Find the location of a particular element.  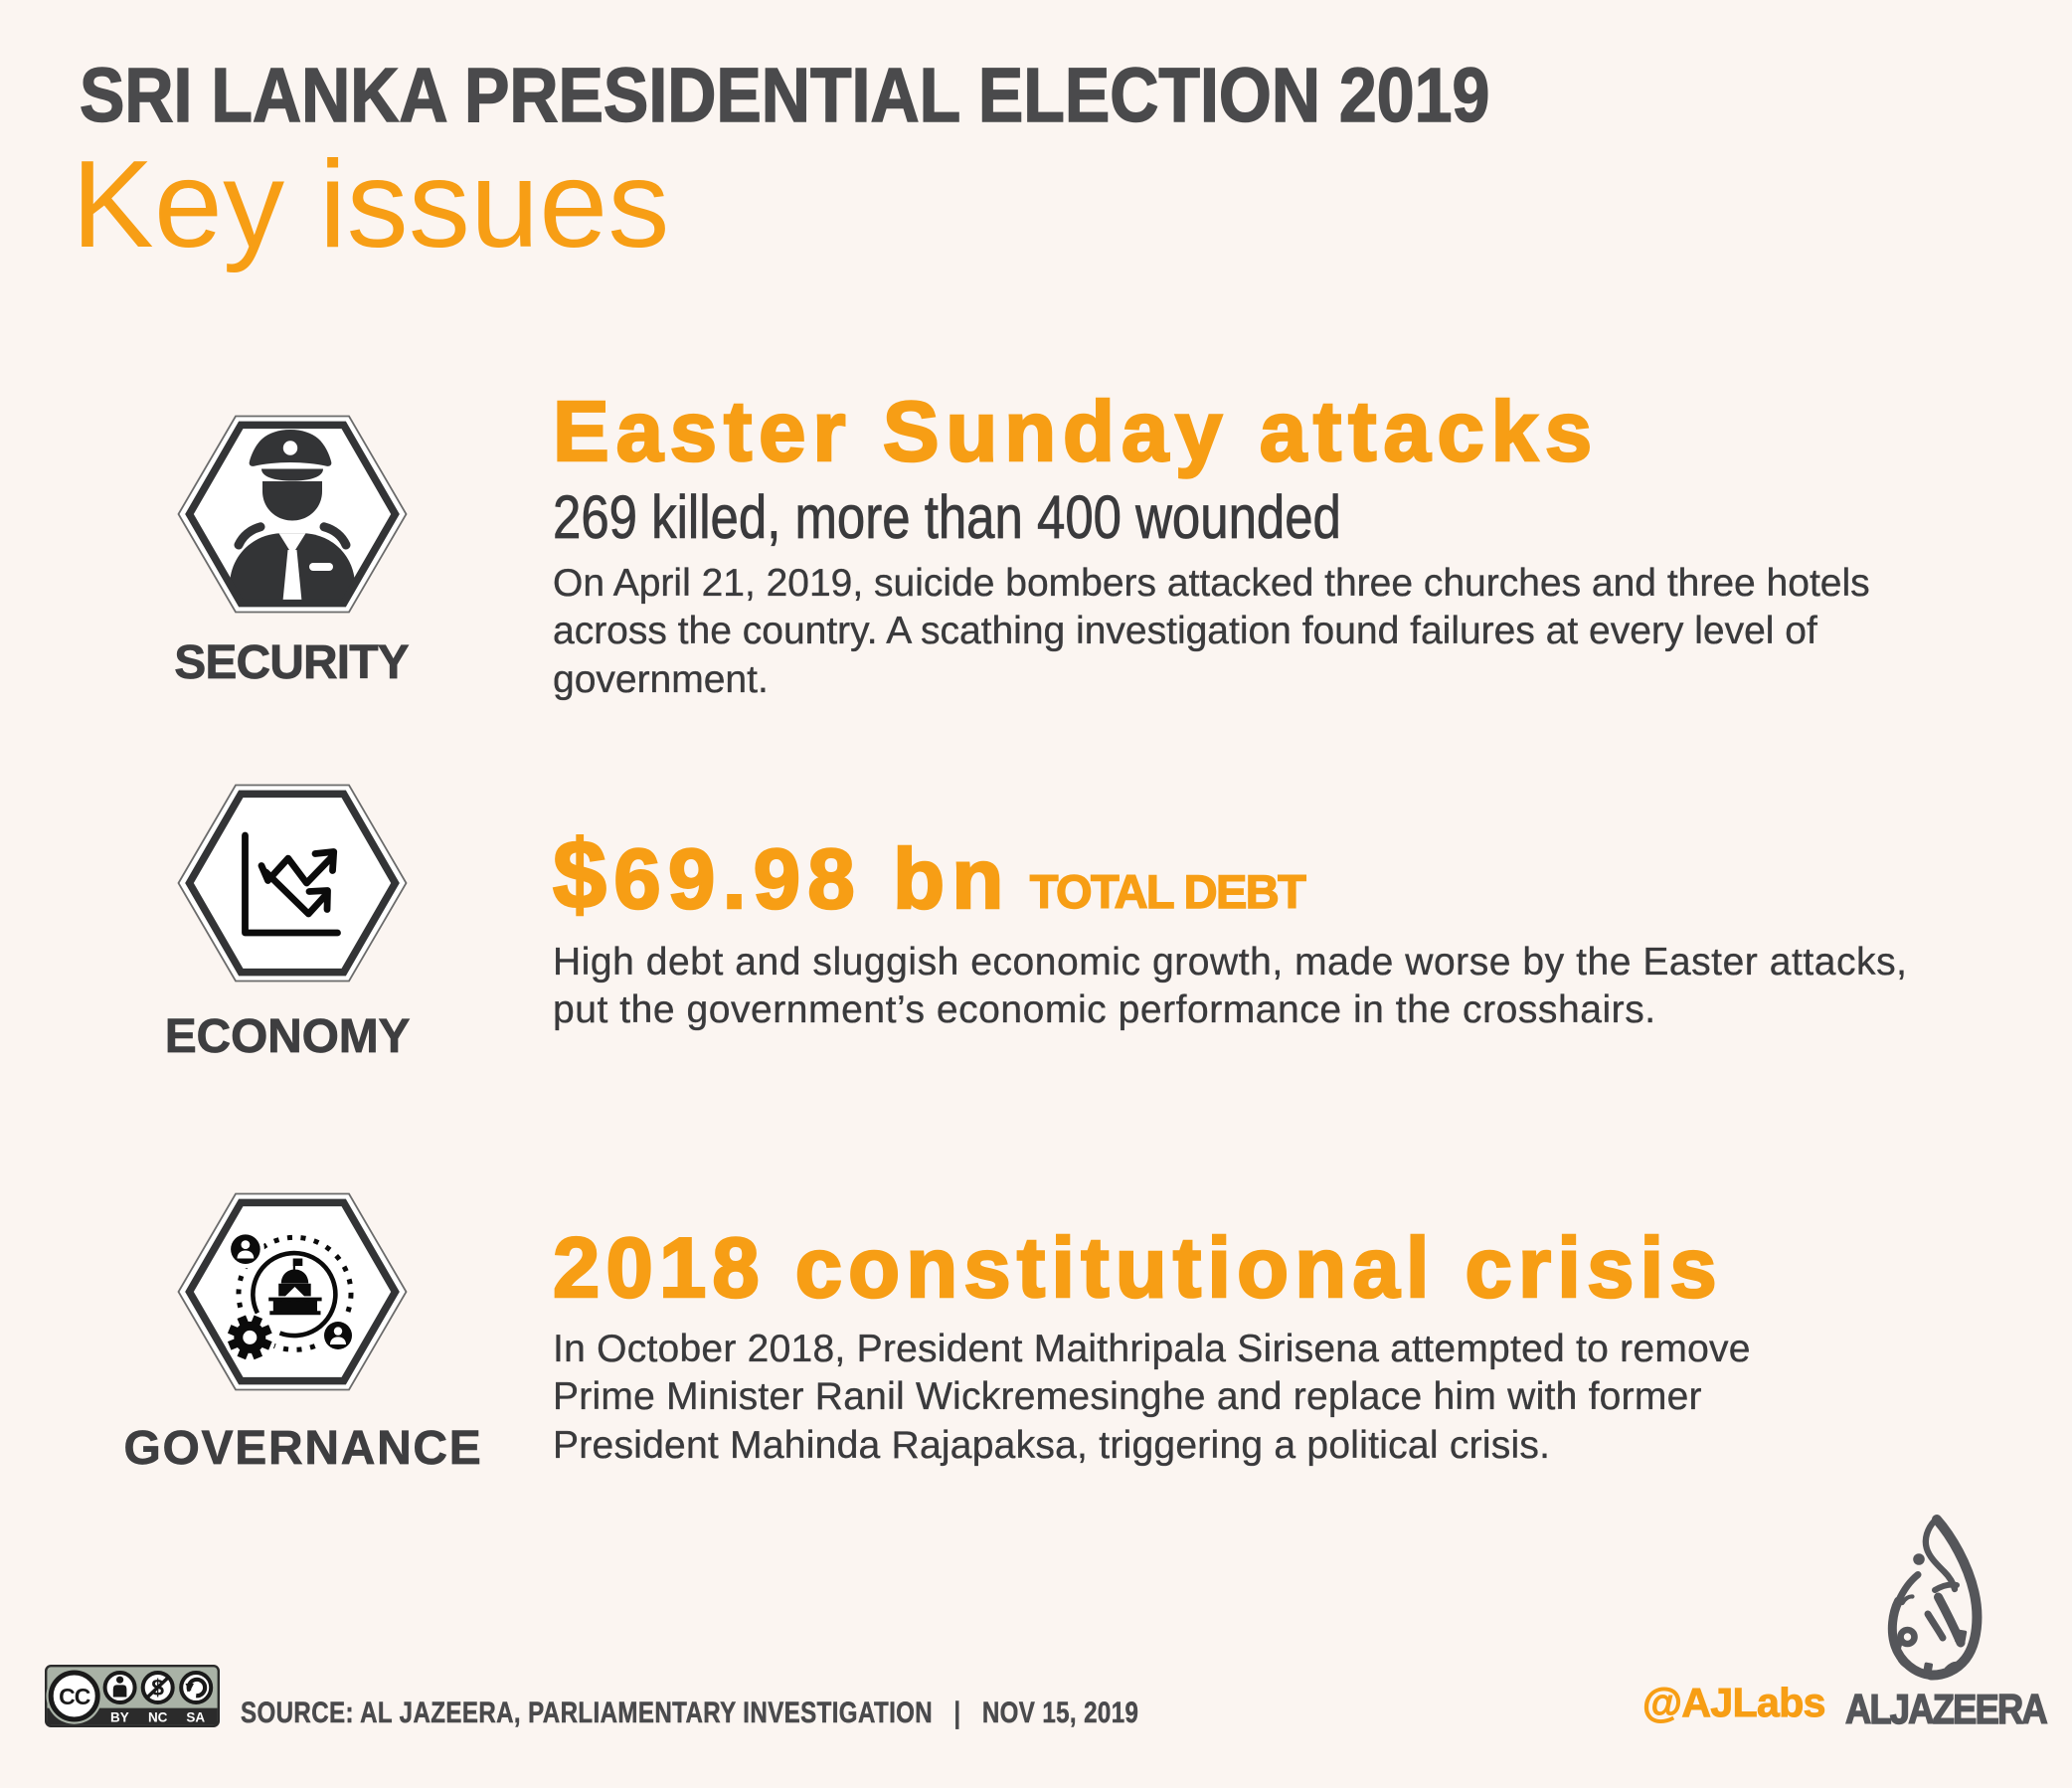

svg-text: SA is located at coordinates (195, 1718).